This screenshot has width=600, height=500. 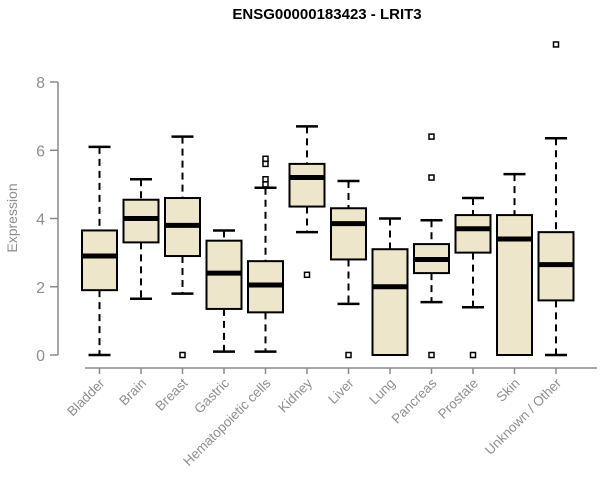 What do you see at coordinates (86, 397) in the screenshot?
I see `x-tick-label-bladder: Bladder` at bounding box center [86, 397].